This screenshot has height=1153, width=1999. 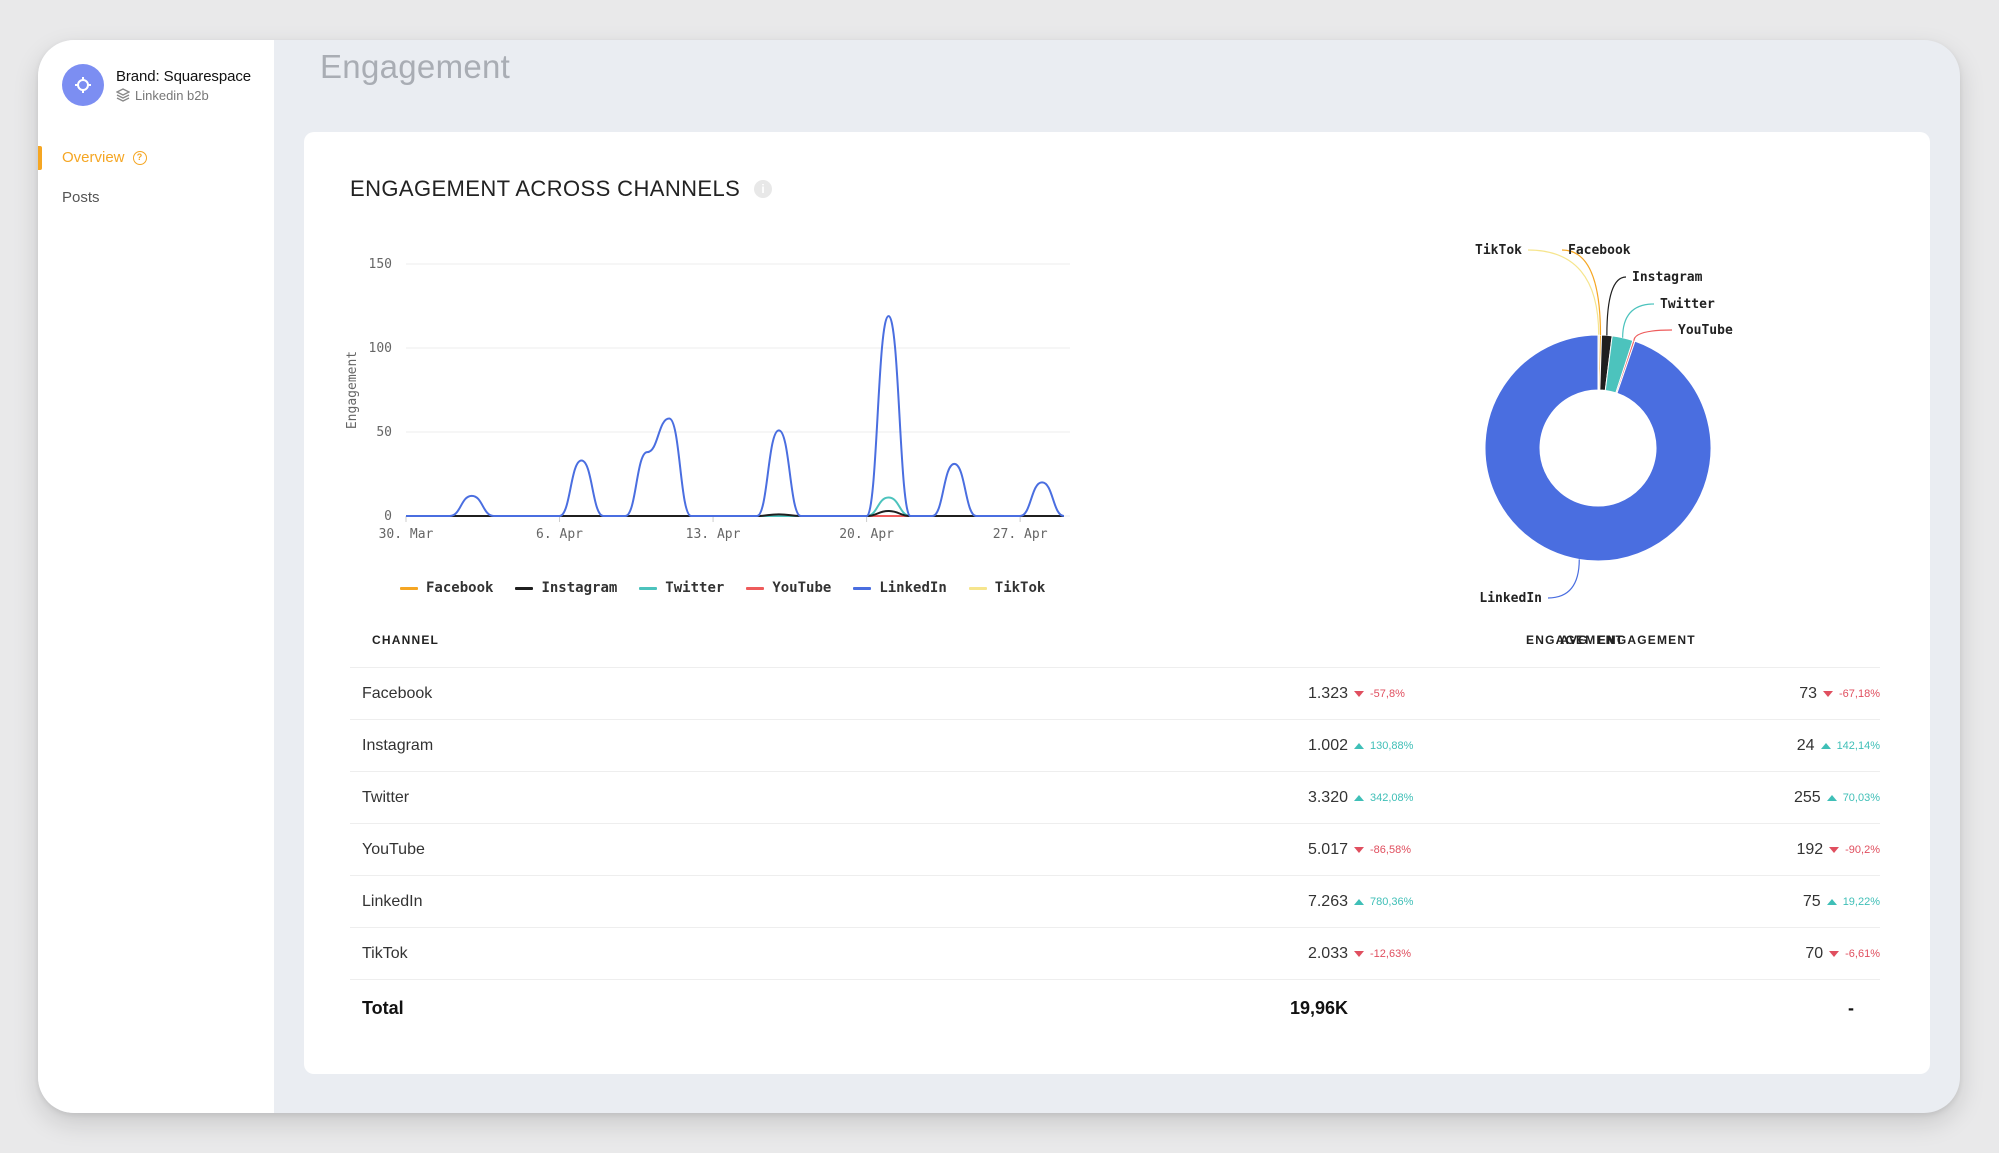 What do you see at coordinates (1811, 901) in the screenshot?
I see `avg-engagement-value: 75` at bounding box center [1811, 901].